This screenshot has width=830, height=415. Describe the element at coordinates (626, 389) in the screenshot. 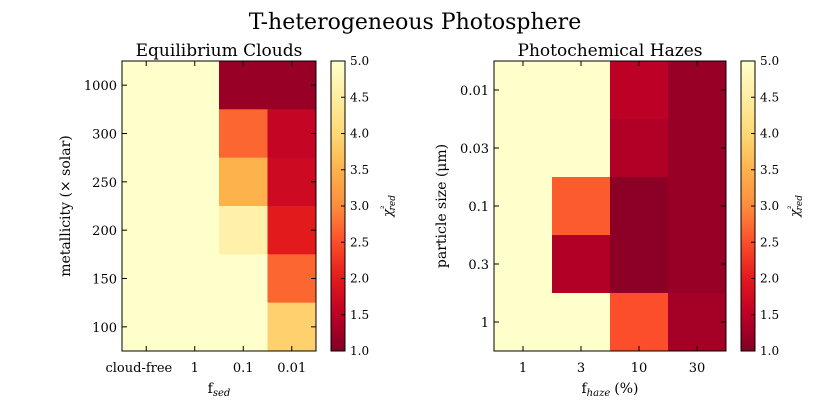

I see `x-axis-label-suffix: (%)` at that location.